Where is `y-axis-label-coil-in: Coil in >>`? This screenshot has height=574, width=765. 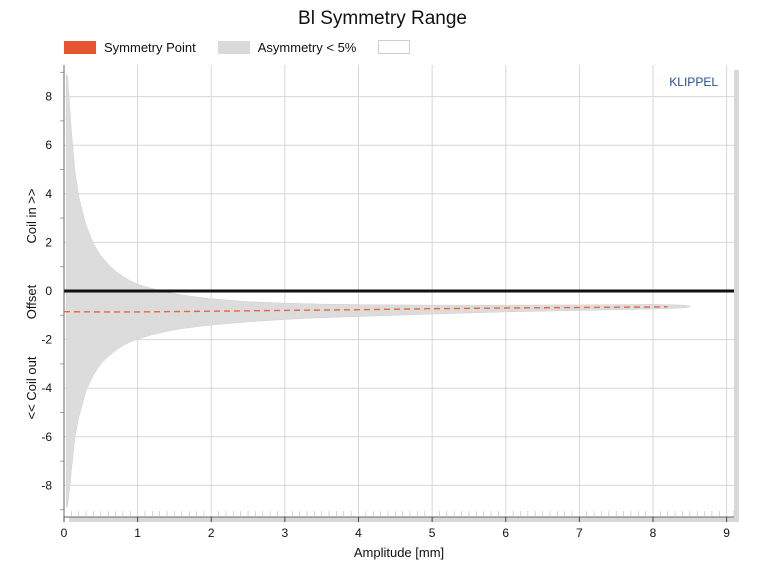
y-axis-label-coil-in: Coil in >> is located at coordinates (31, 216).